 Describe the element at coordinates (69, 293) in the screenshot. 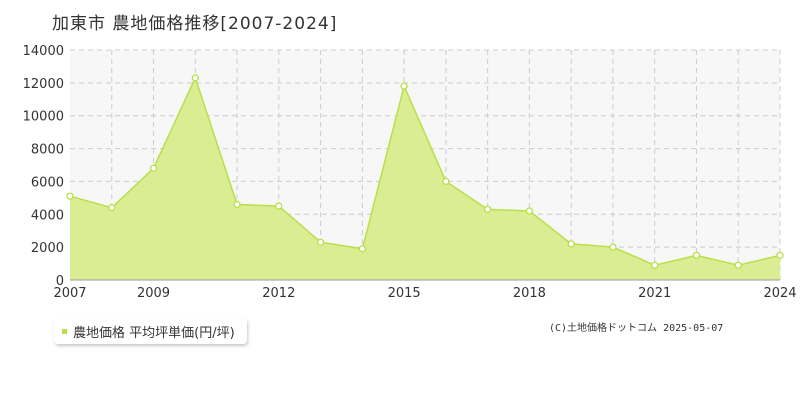

I see `x-tick-label: 2007` at that location.